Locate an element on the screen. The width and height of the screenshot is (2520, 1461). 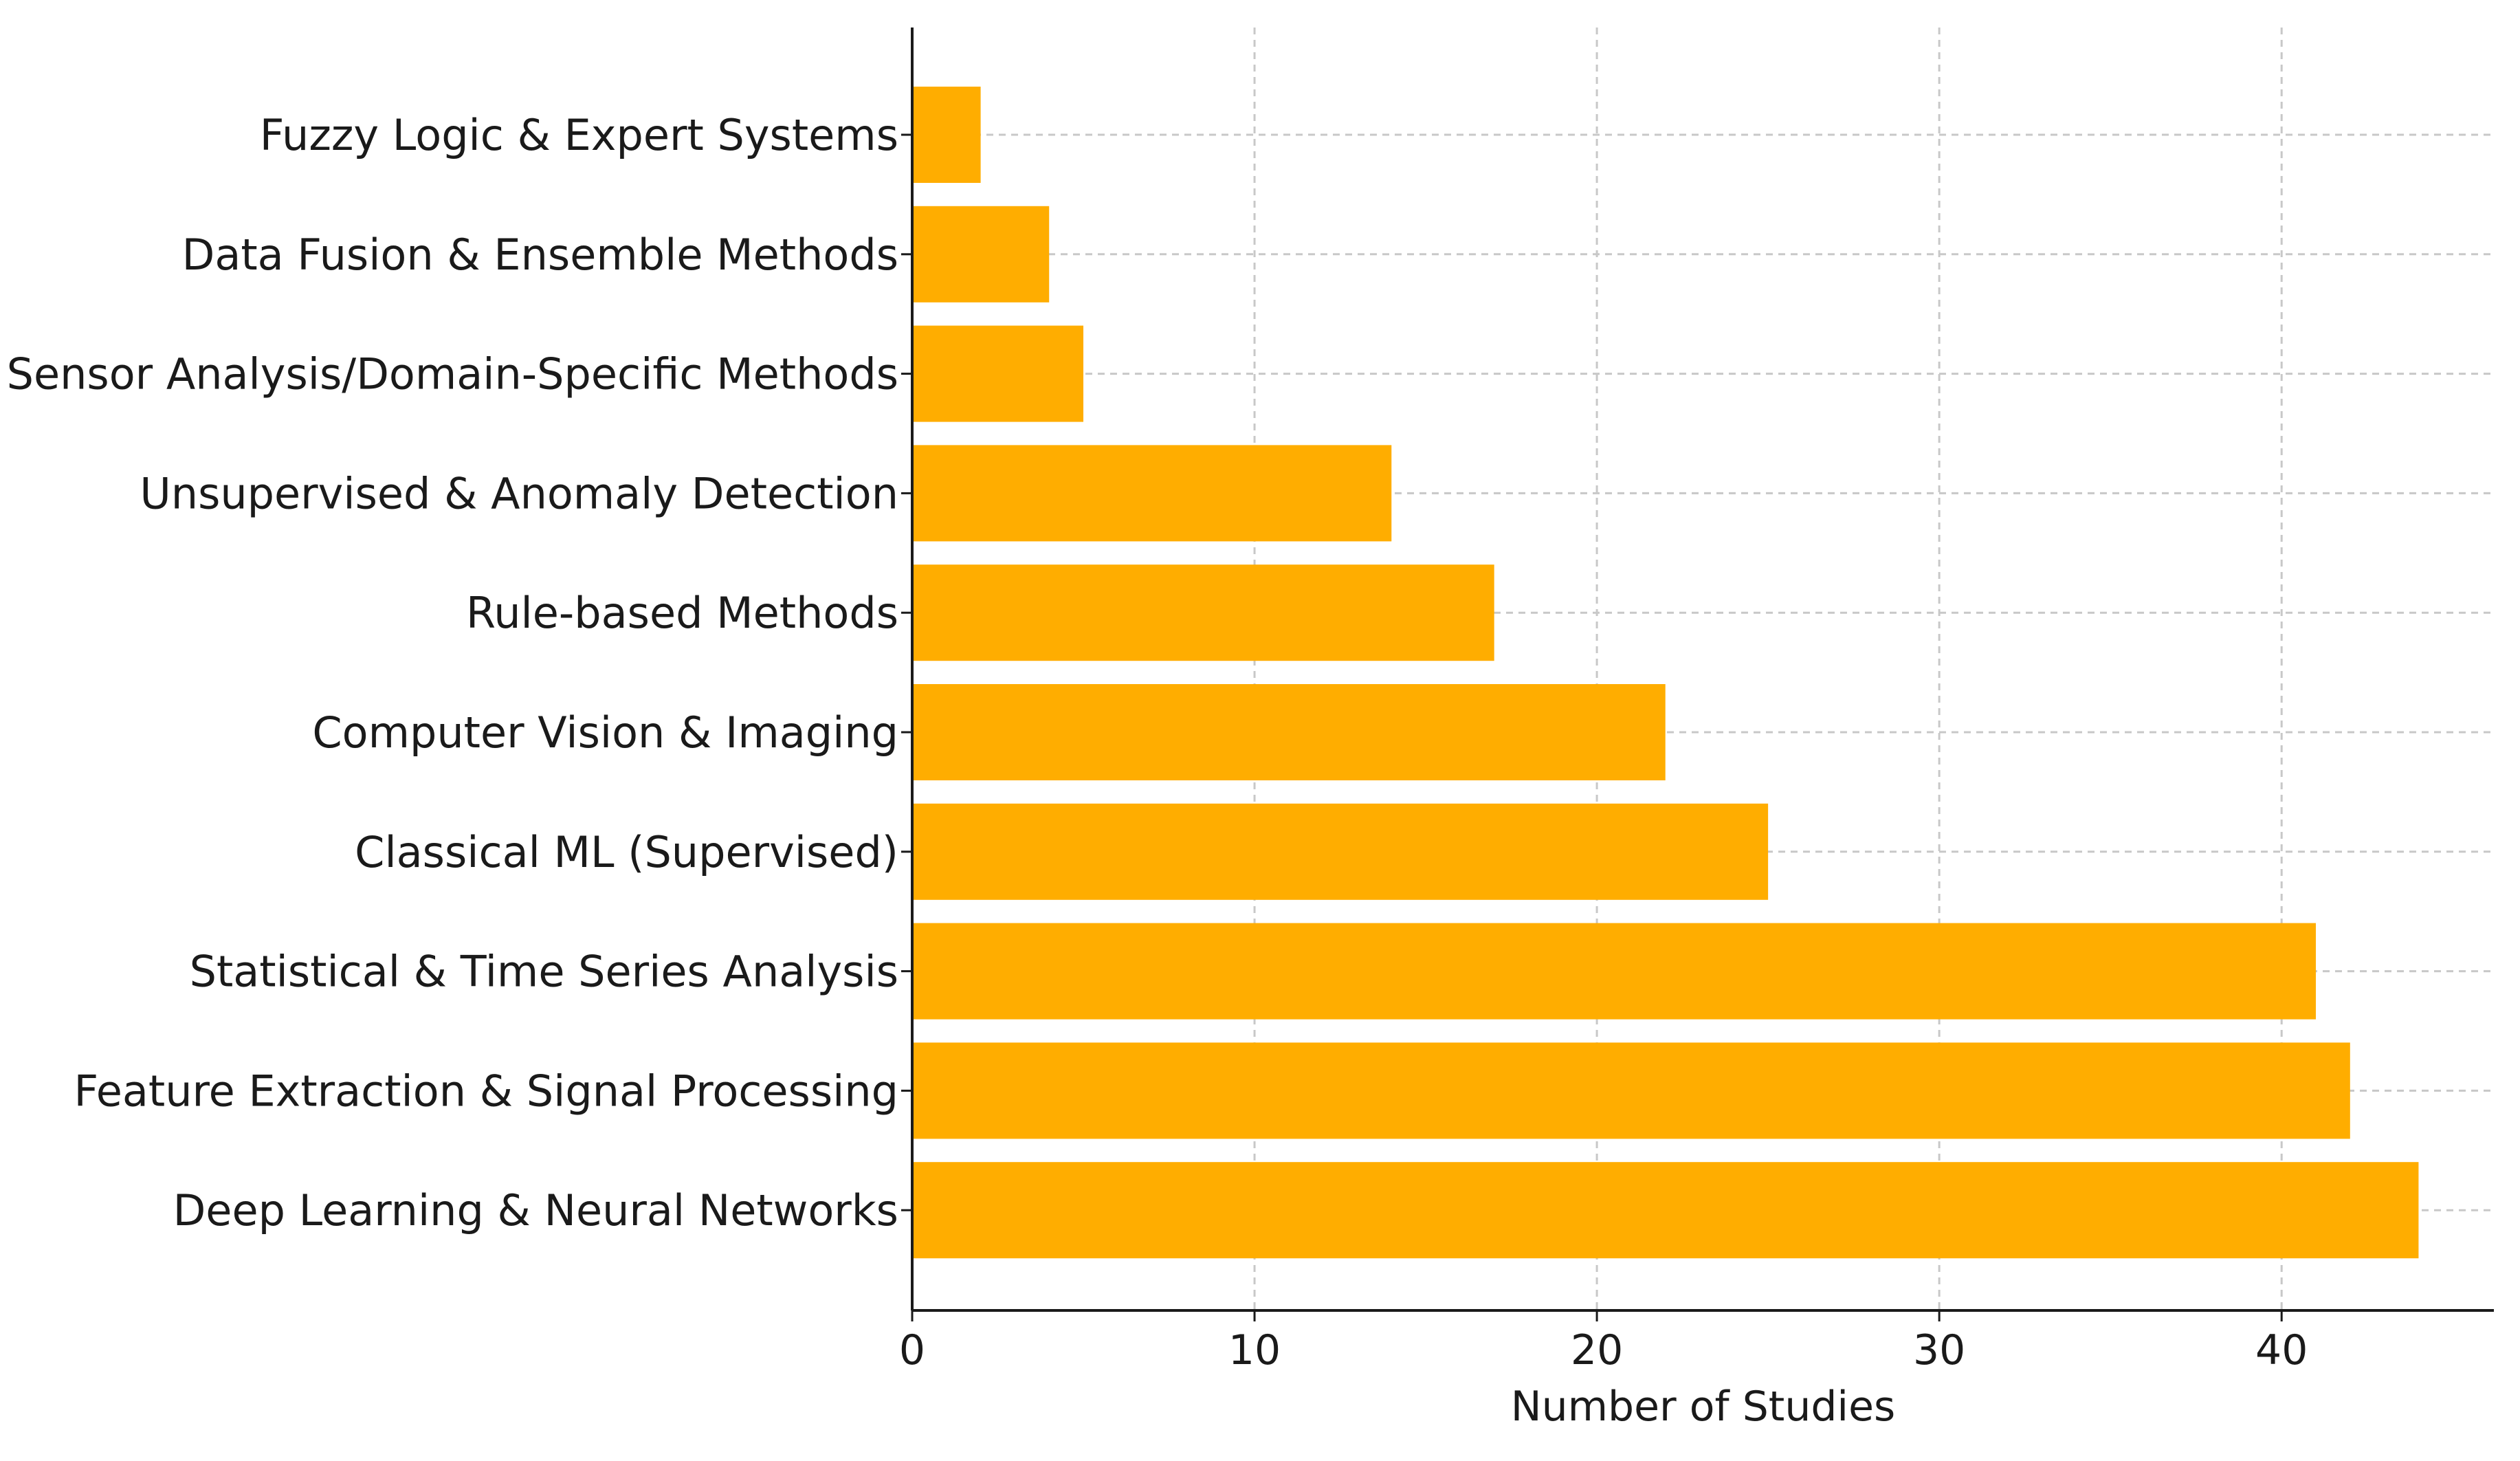
x-axis-title: Number of Studies is located at coordinates (1703, 1407).